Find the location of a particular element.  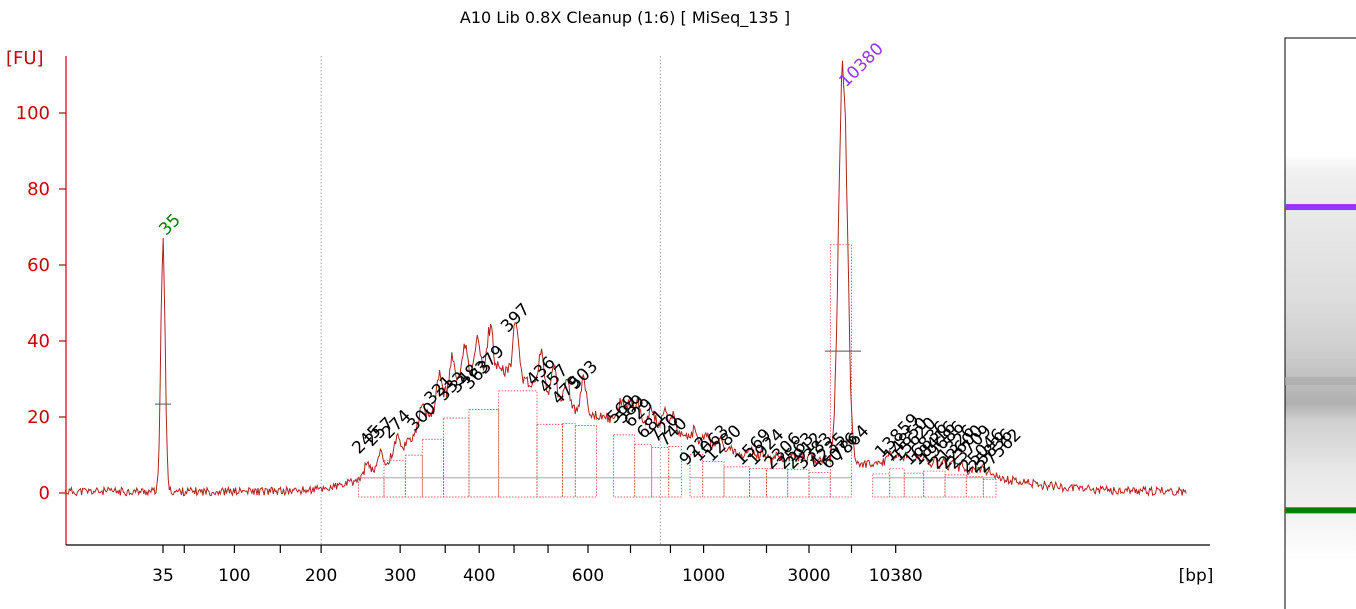

y-tick-label: 100 is located at coordinates (33, 113).